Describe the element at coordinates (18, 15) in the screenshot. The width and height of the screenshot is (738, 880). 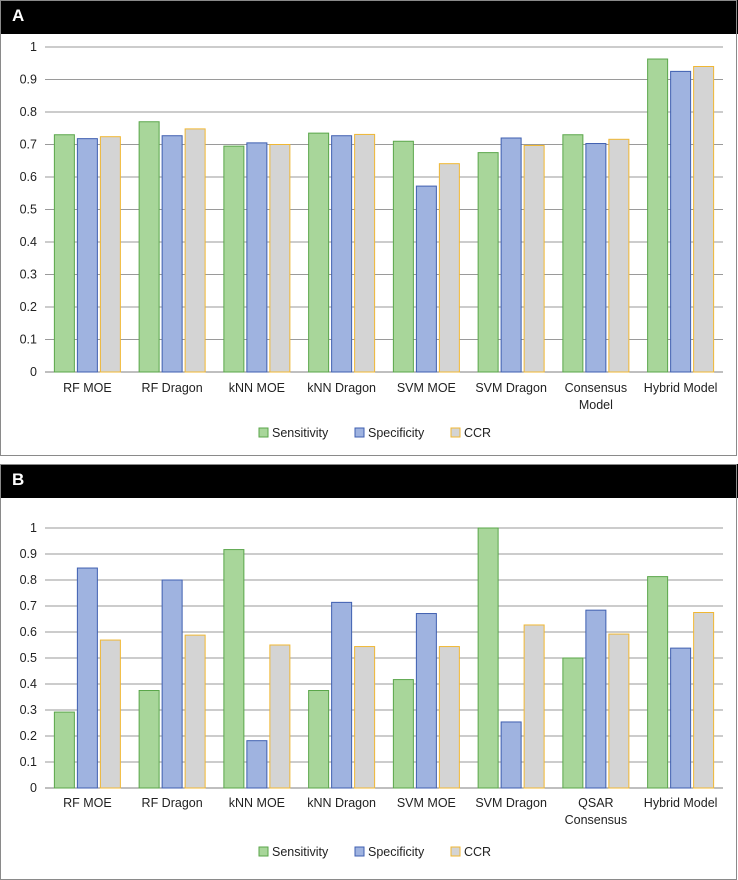
I see `panel-a-label: A` at that location.